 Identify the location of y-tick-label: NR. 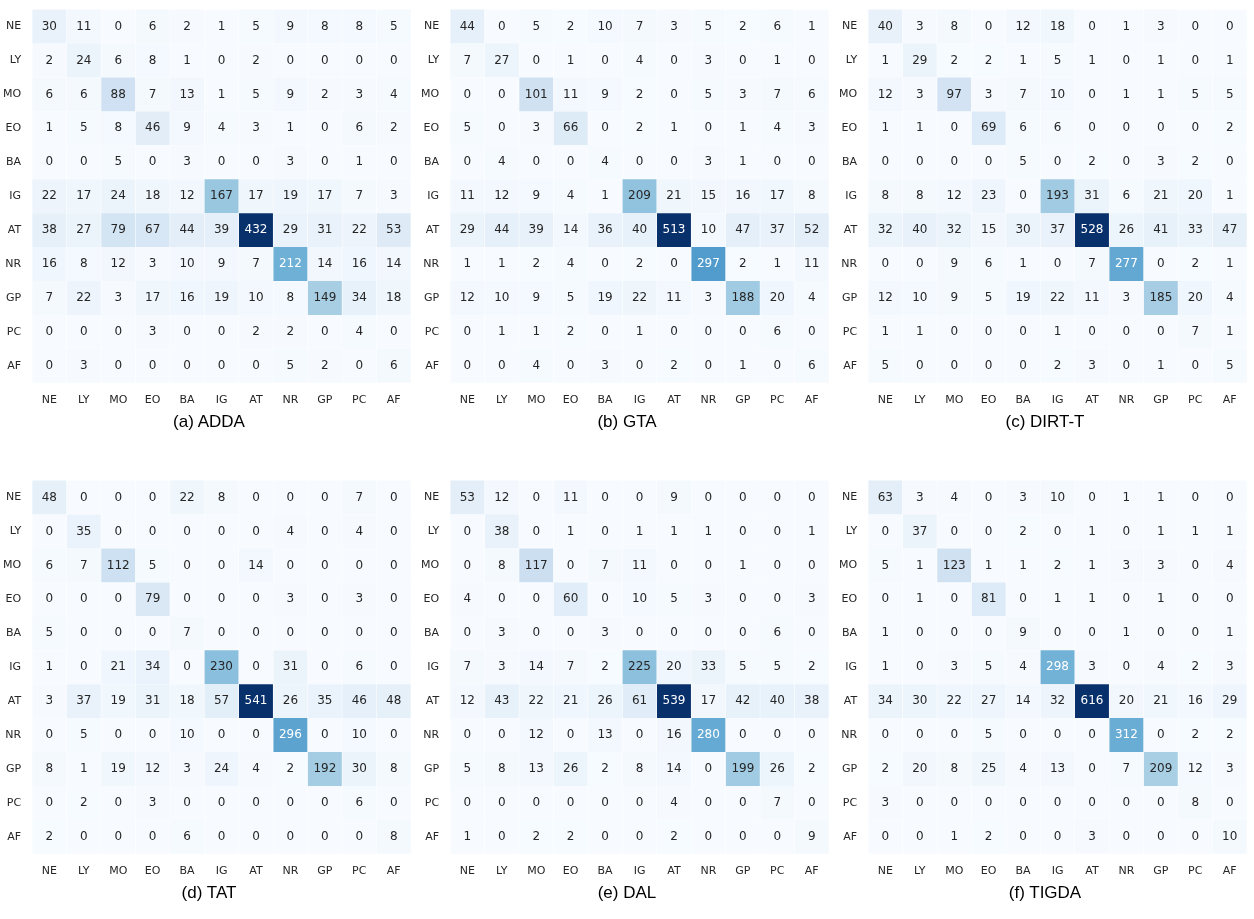
(431, 263).